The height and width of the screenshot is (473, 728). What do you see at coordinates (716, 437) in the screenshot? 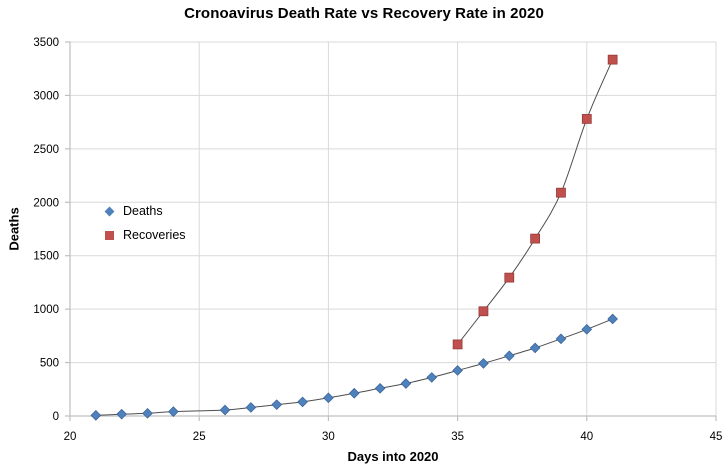
I see `x-tick-label: 45` at bounding box center [716, 437].